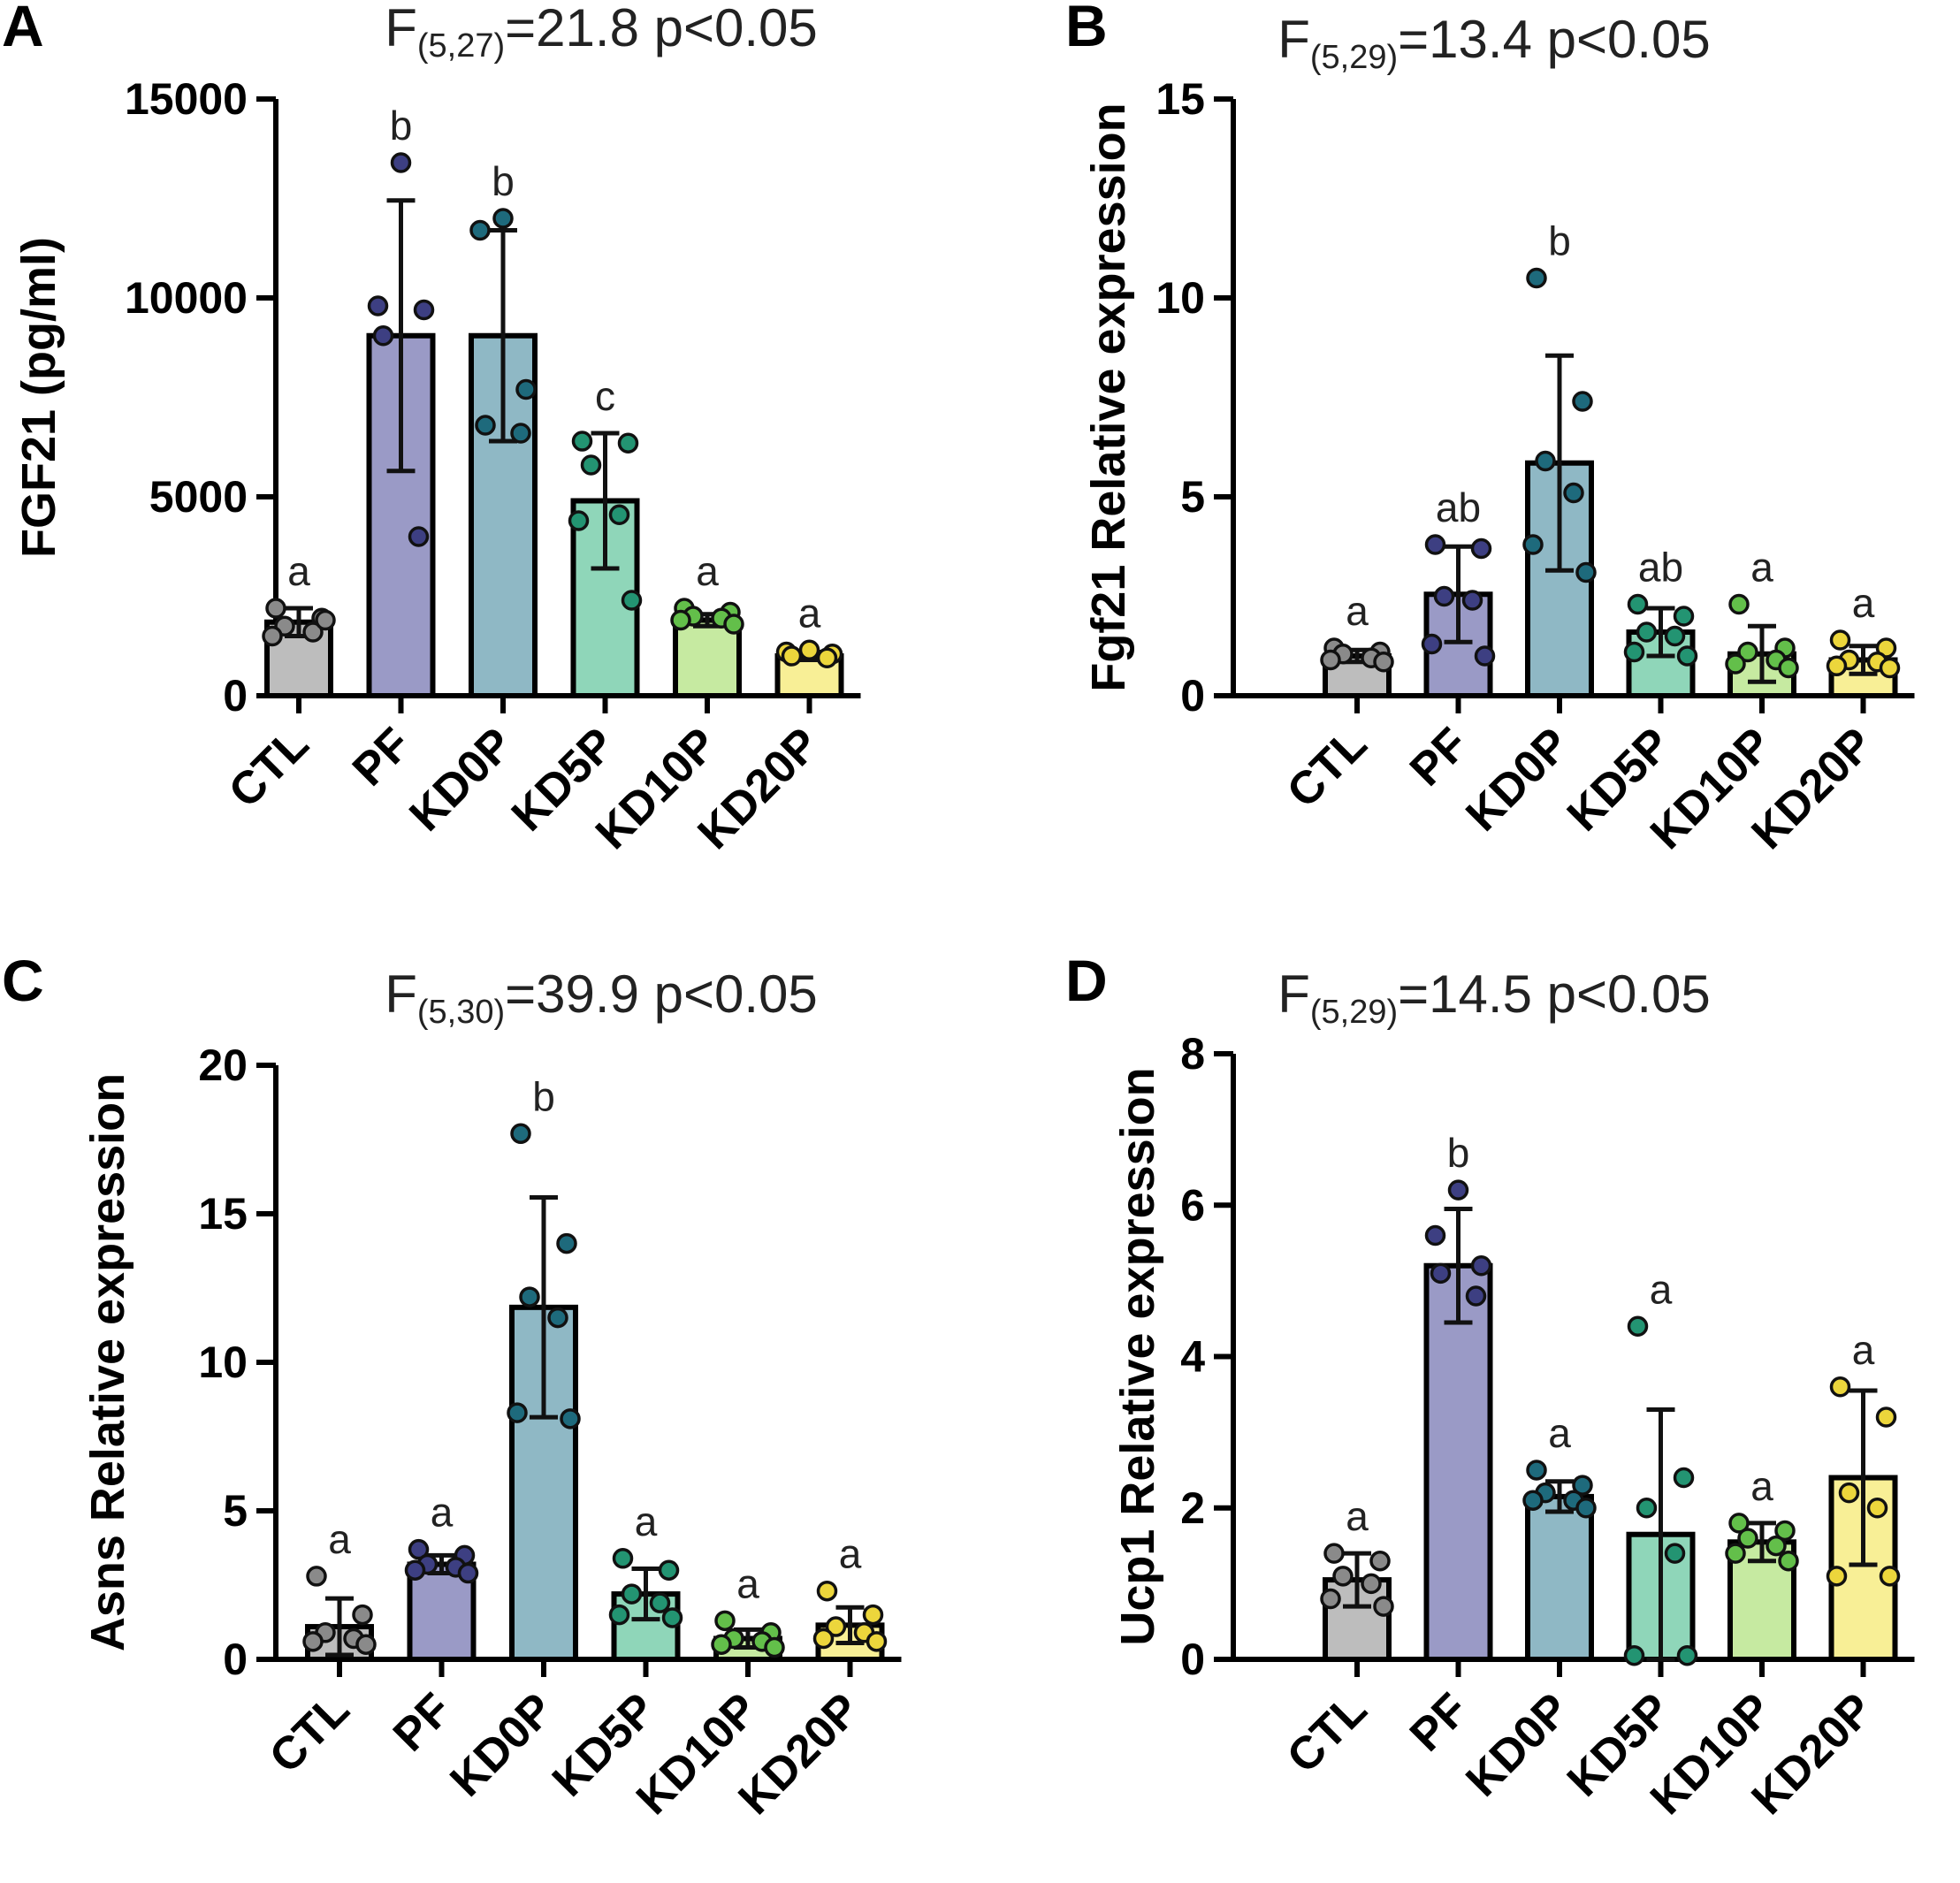 This screenshot has height=1883, width=1960. Describe the element at coordinates (1192, 1357) in the screenshot. I see `y-tick-label: 4` at that location.